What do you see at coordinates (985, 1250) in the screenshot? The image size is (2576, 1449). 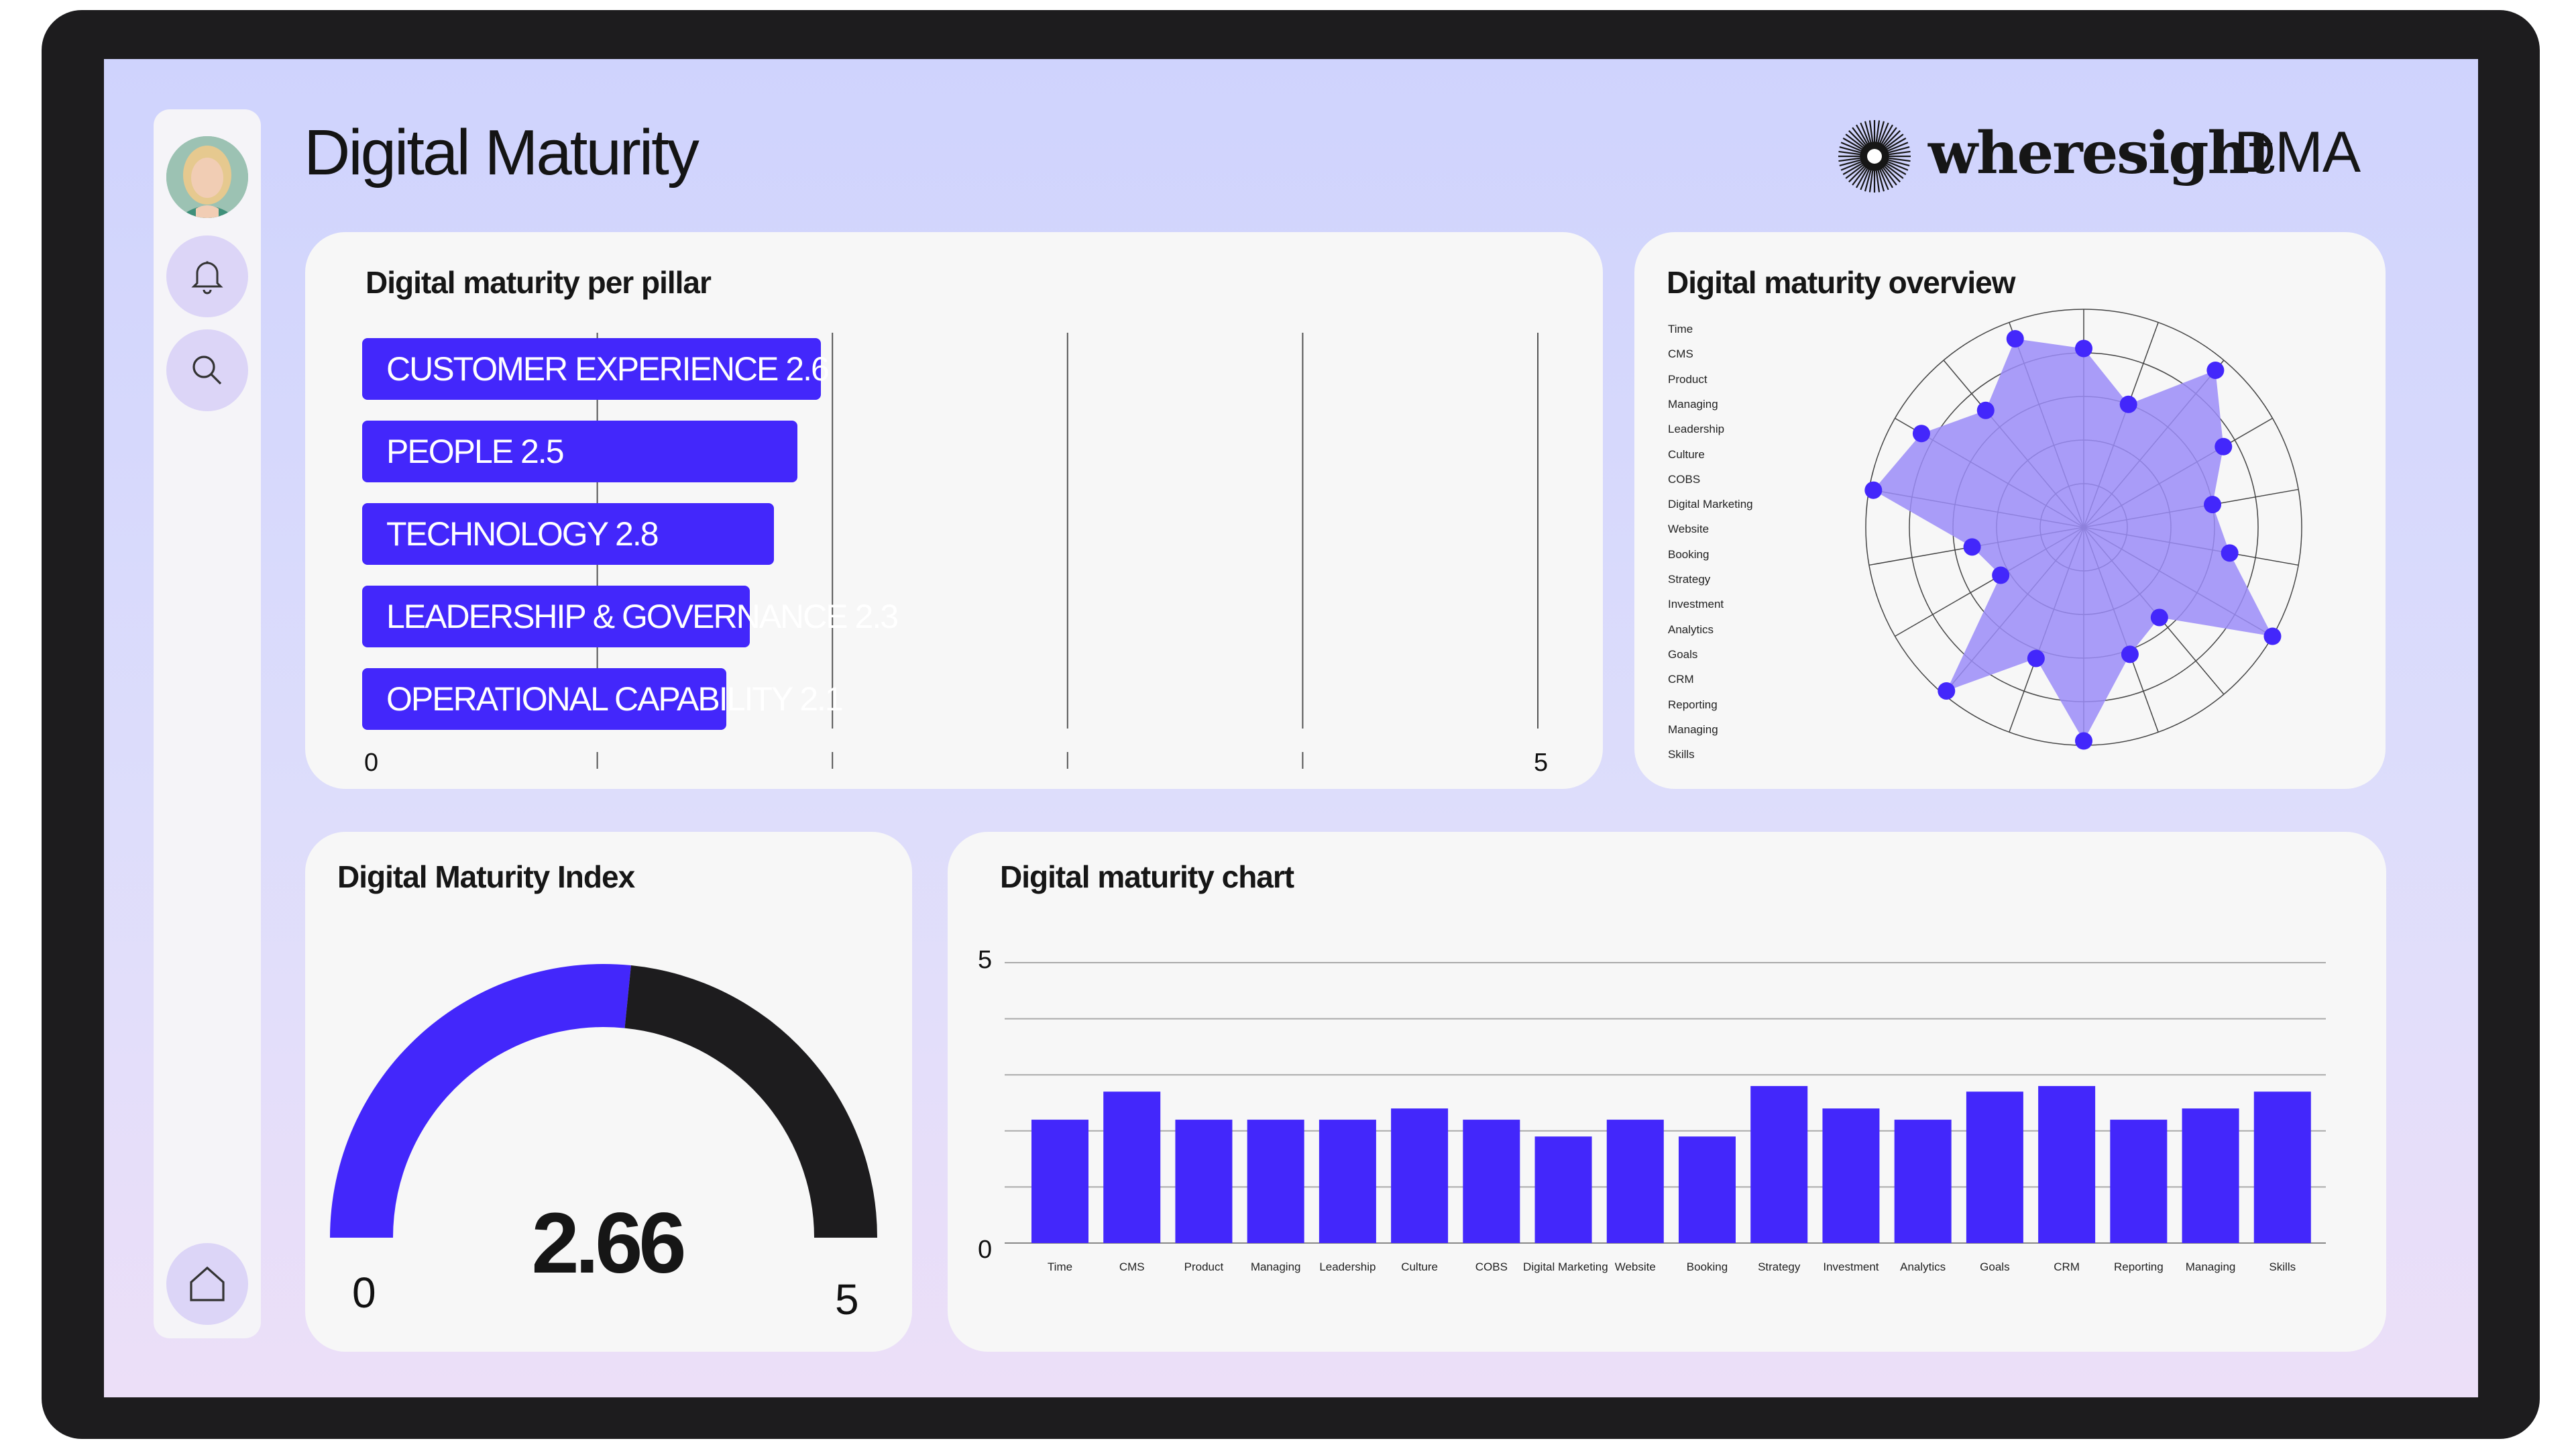 I see `y-axis-min-label: 0` at bounding box center [985, 1250].